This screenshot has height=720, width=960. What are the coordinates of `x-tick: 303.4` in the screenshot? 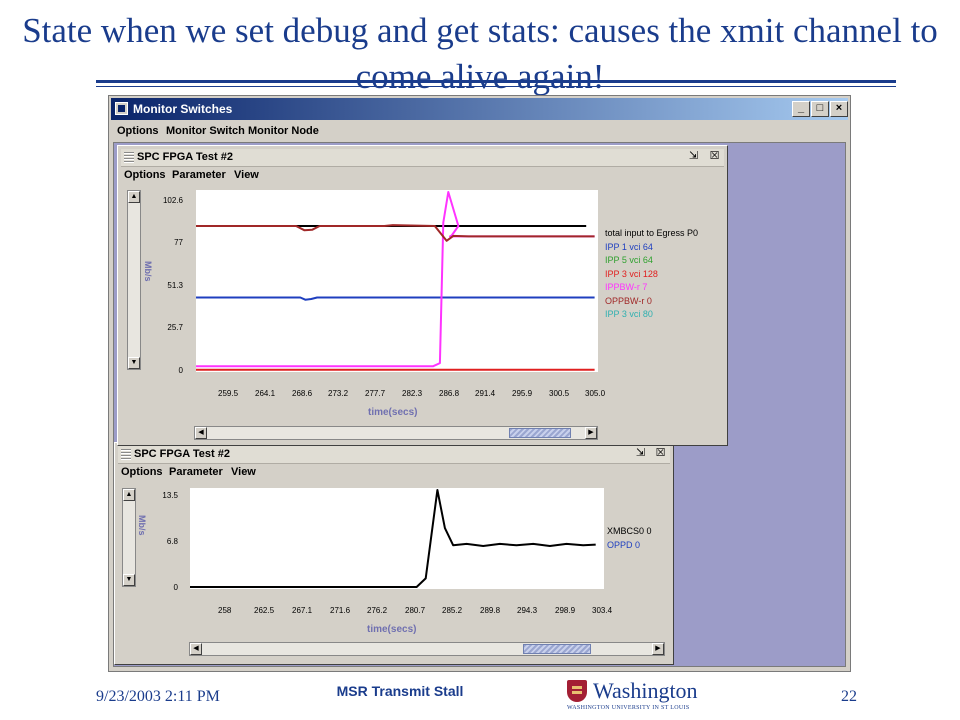 It's located at (602, 610).